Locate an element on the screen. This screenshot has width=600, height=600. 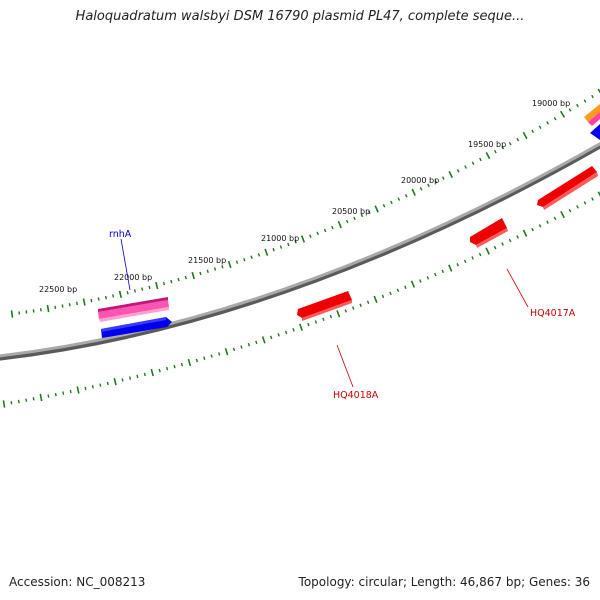
edge-features-upper-right is located at coordinates (592, 122).